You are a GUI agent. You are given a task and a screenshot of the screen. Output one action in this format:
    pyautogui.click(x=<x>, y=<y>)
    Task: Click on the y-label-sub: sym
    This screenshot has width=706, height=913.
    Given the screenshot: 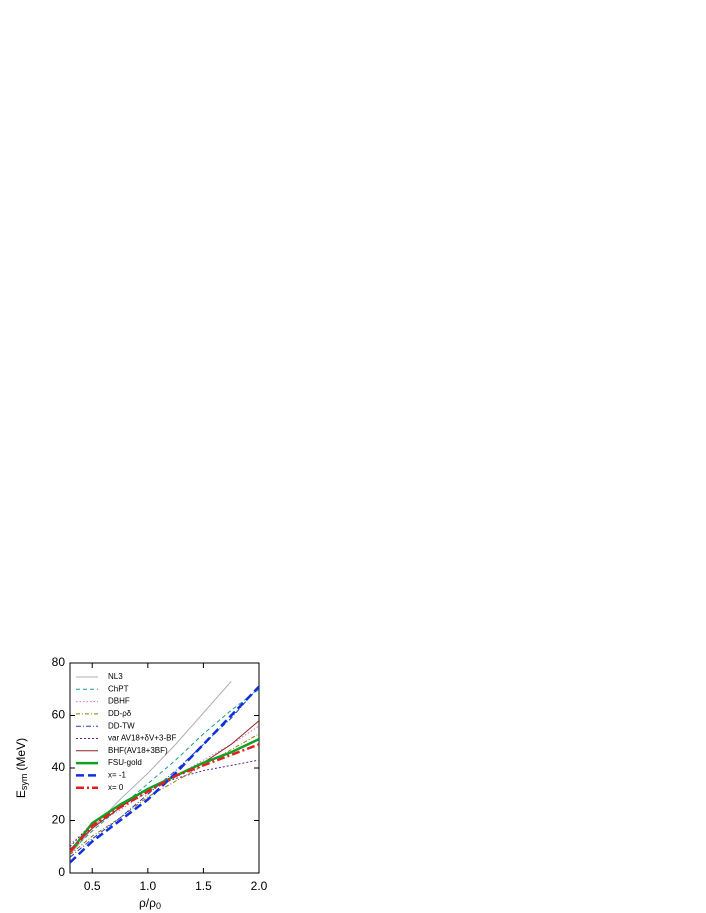 What is the action you would take?
    pyautogui.click(x=24, y=782)
    